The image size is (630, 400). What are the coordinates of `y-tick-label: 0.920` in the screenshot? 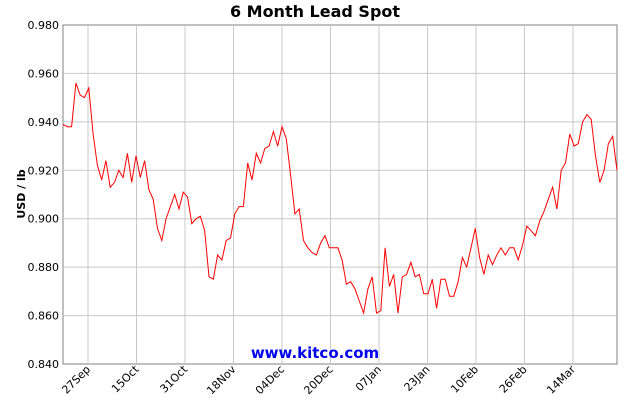 It's located at (44, 170).